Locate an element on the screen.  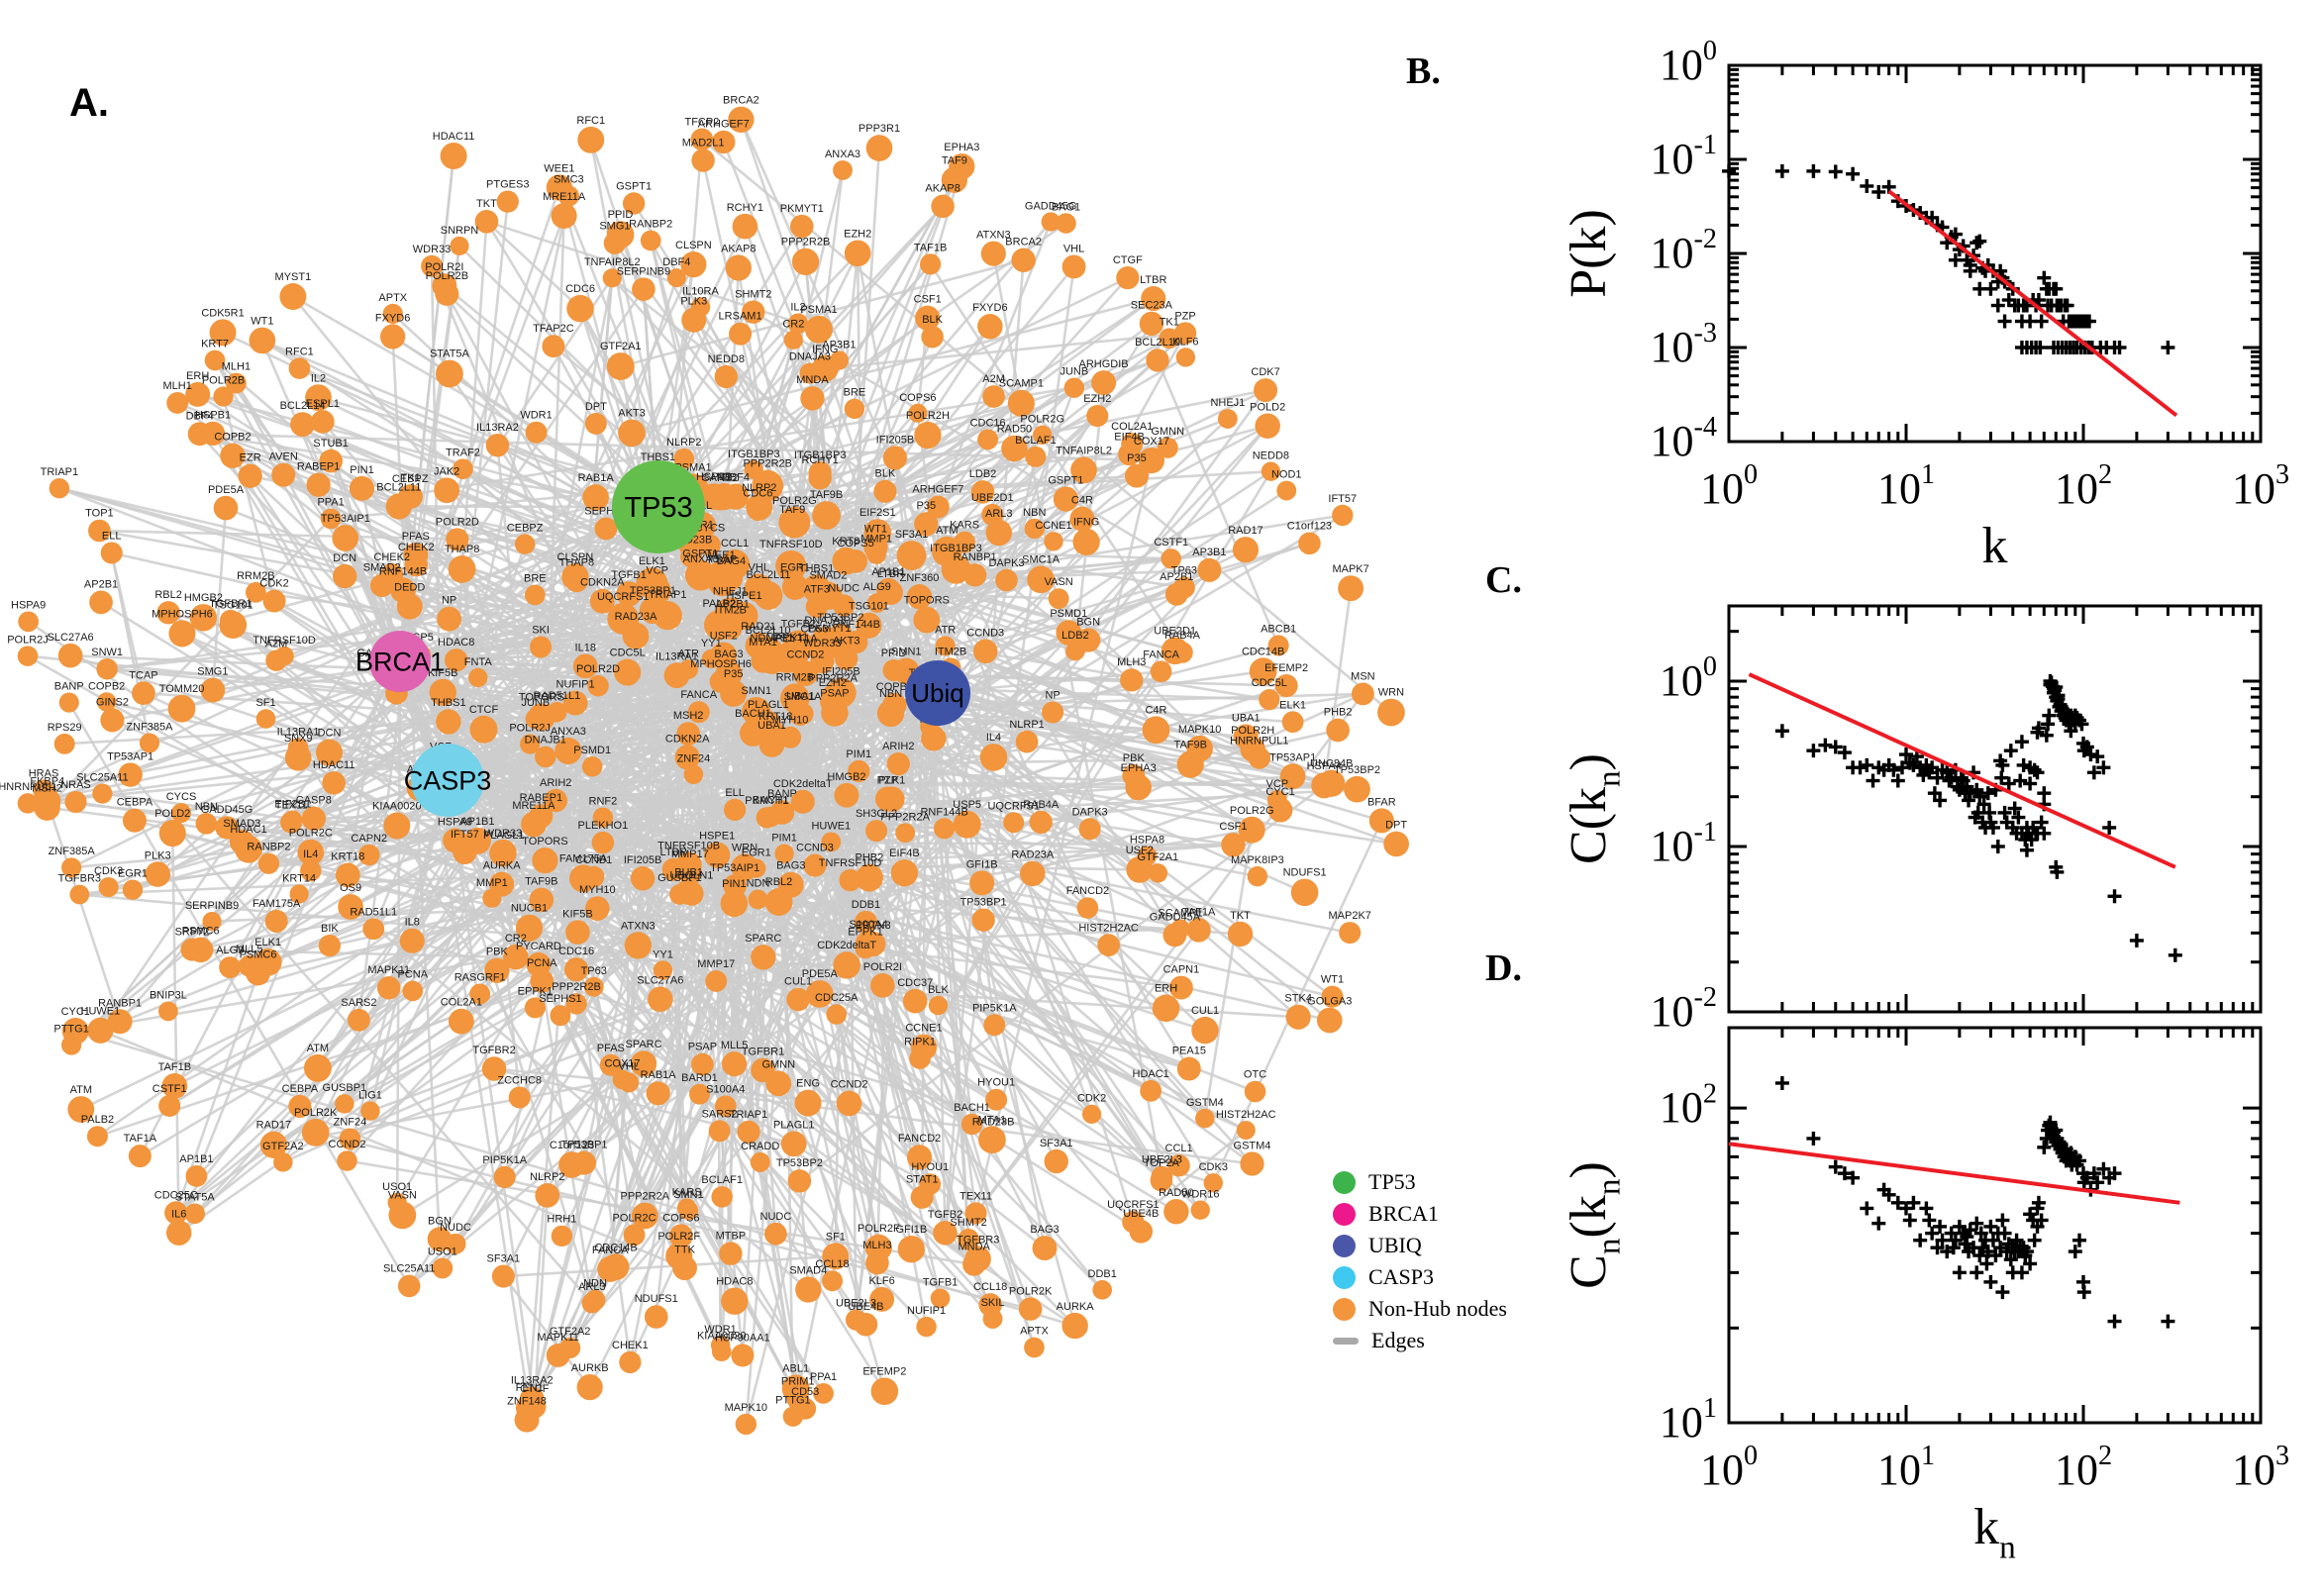
legend-item: TP53 is located at coordinates (1420, 1182).